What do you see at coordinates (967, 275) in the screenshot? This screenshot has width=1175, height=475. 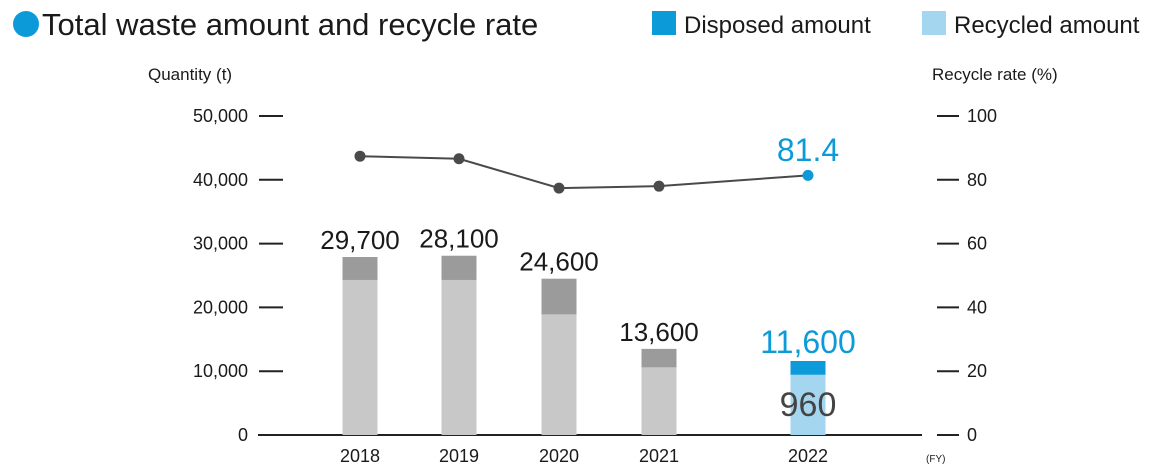 I see `y-axis-right: 0 20 40 60 80 100` at bounding box center [967, 275].